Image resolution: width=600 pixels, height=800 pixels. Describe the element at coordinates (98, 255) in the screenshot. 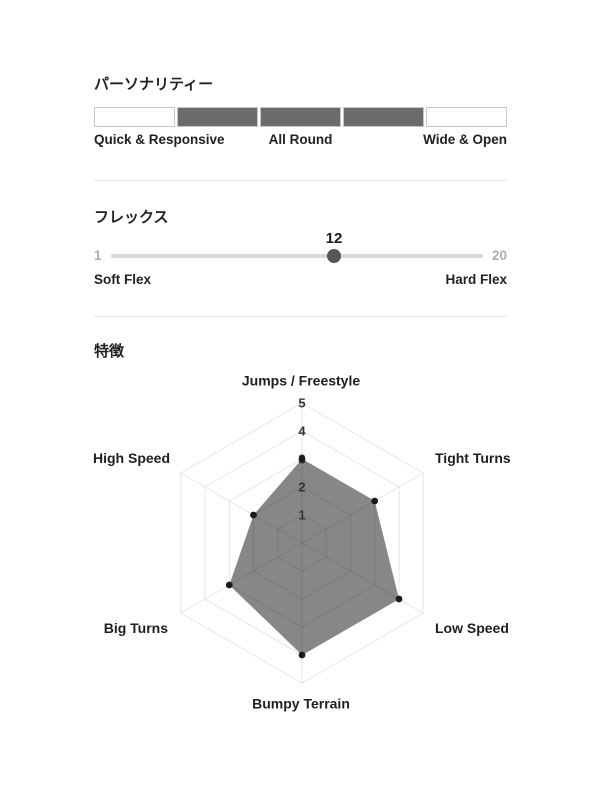

I see `flex-min-tick: 1` at that location.